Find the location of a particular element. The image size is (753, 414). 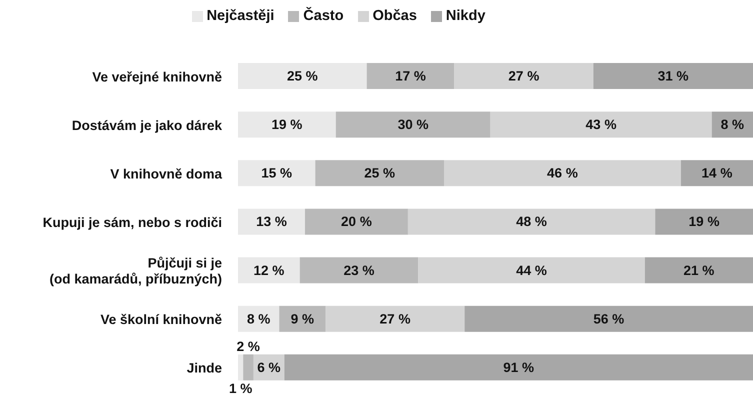

data-label: 21 % is located at coordinates (699, 270).